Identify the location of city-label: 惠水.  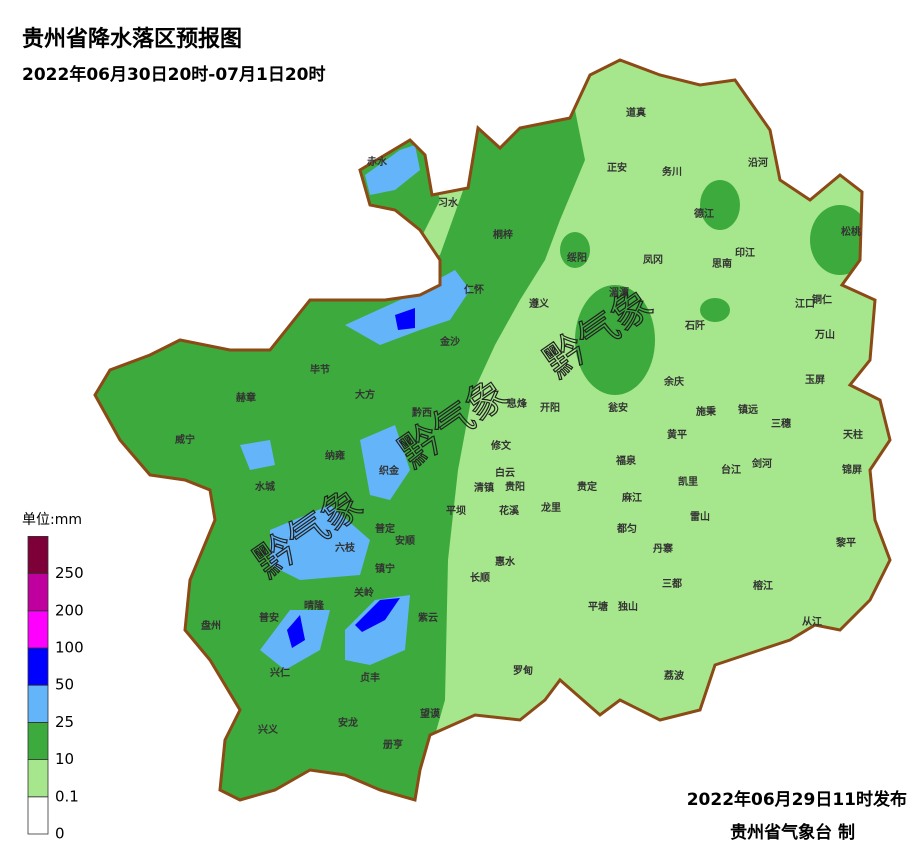
(505, 561).